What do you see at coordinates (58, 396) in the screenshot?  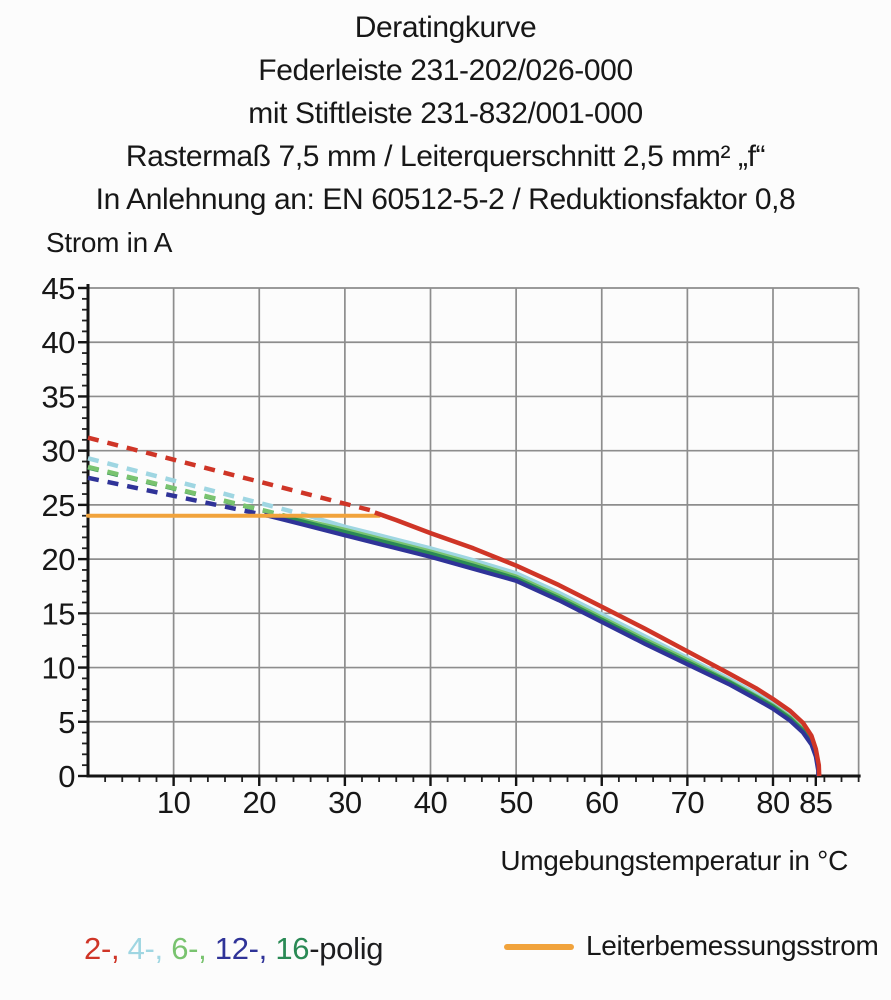 I see `y-tick-label: 35` at bounding box center [58, 396].